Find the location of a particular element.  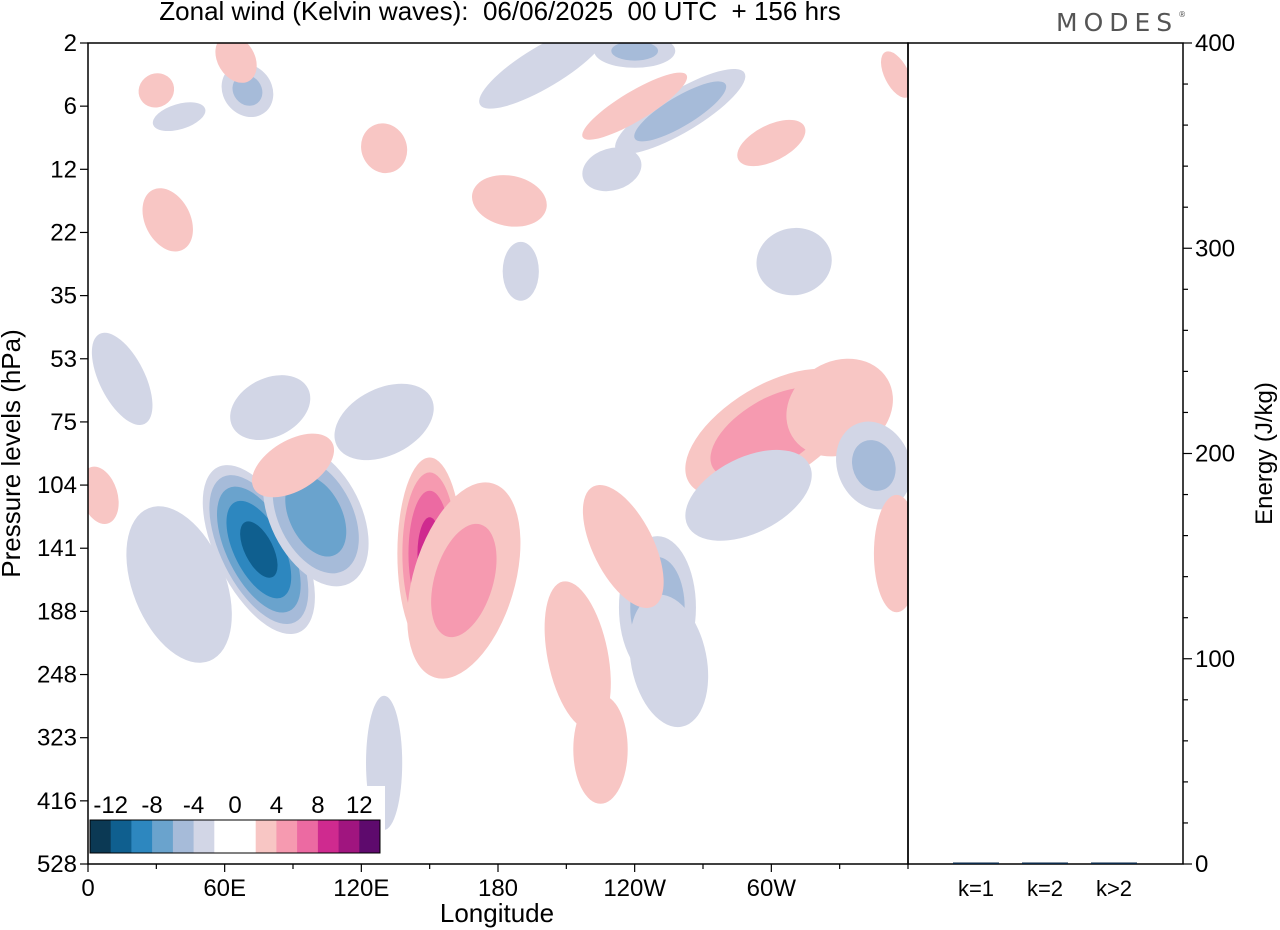

x-tick-label: 0 is located at coordinates (87, 888).